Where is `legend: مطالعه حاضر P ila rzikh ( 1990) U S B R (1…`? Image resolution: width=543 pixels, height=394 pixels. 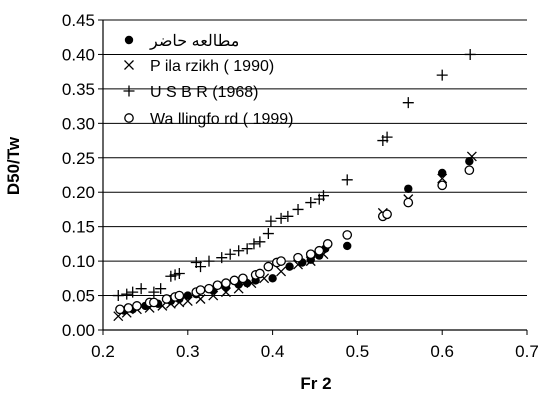 legend: مطالعه حاضر P ila rzikh ( 1990) U S B R (1… is located at coordinates (208, 80).